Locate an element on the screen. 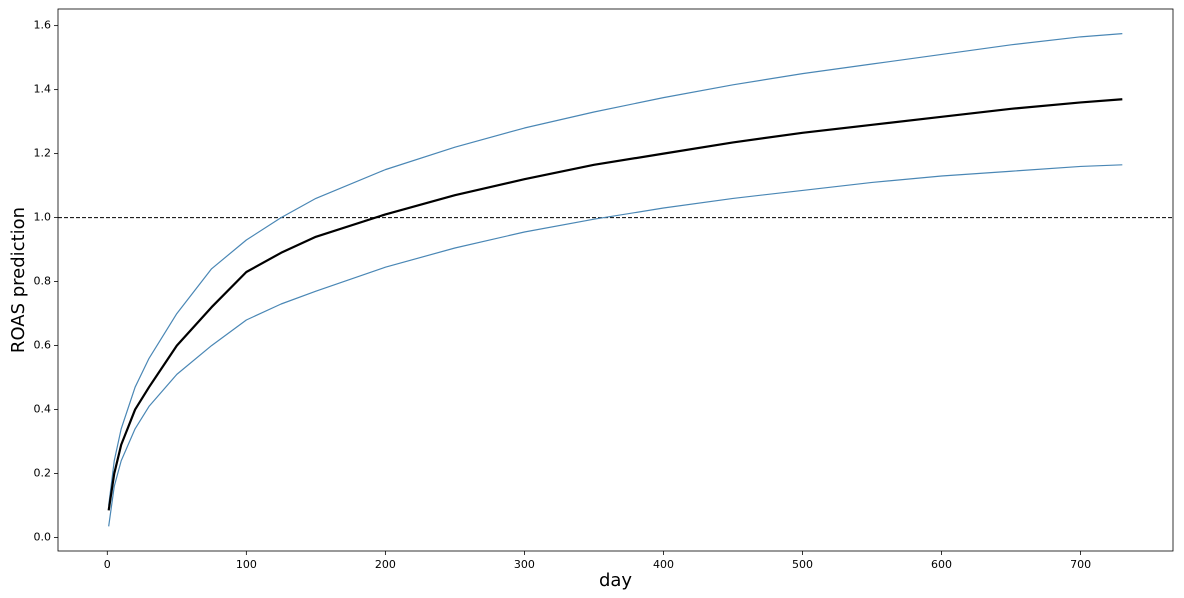 The image size is (1184, 598). x-tick-label: 600 is located at coordinates (941, 564).